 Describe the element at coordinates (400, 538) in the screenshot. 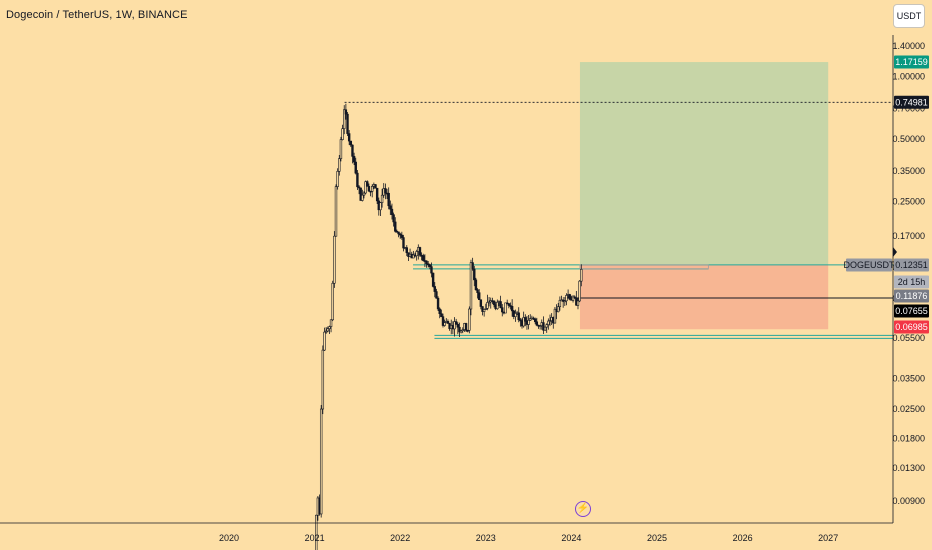

I see `x-tick-label: 2022` at that location.